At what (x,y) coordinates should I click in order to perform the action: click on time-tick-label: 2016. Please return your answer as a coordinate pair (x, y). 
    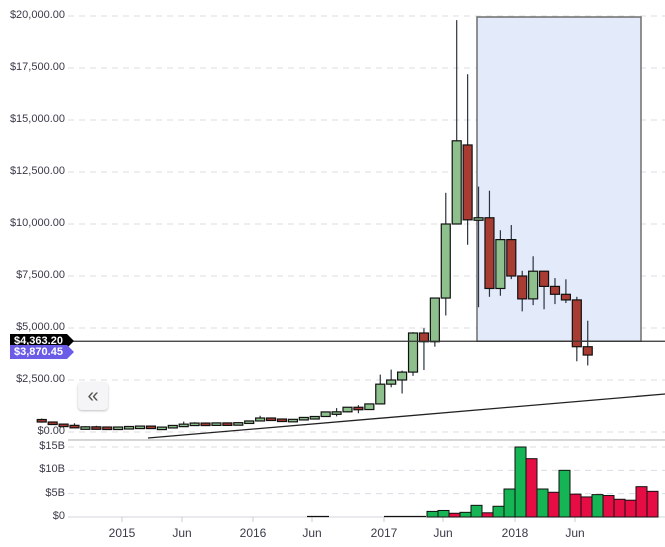
    Looking at the image, I should click on (253, 533).